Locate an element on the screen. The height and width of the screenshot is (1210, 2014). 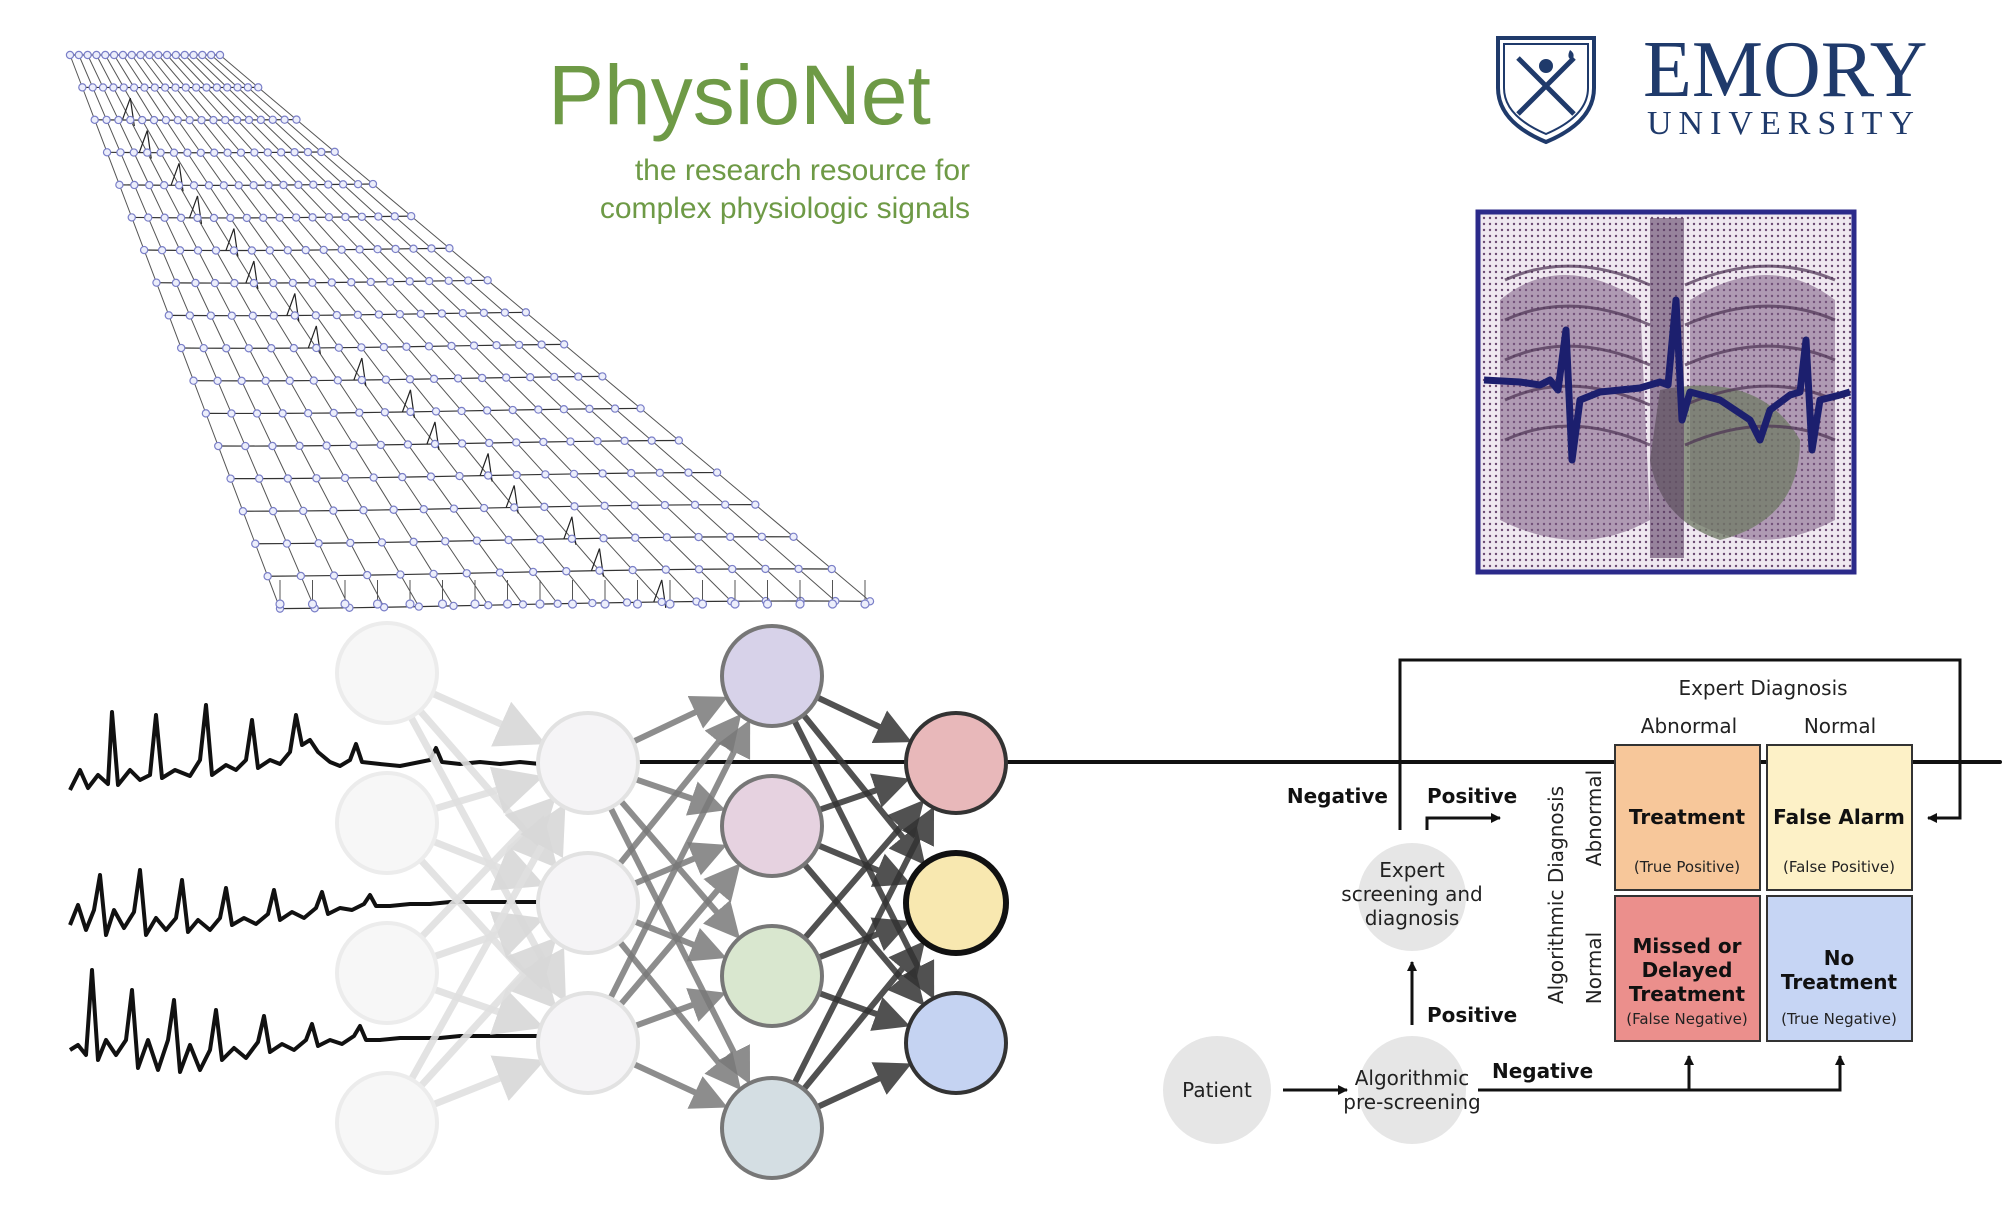
fp-sub: (False Positive) is located at coordinates (1839, 867).